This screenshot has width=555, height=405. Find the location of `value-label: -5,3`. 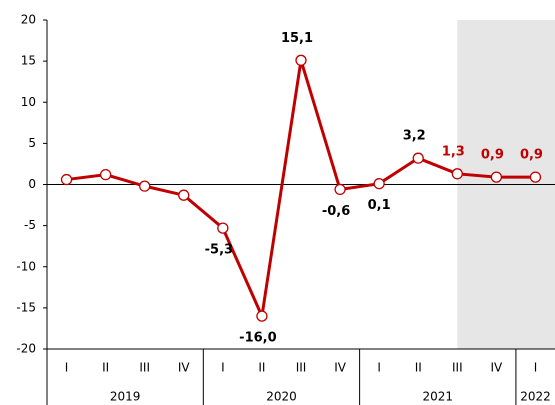

value-label: -5,3 is located at coordinates (219, 250).